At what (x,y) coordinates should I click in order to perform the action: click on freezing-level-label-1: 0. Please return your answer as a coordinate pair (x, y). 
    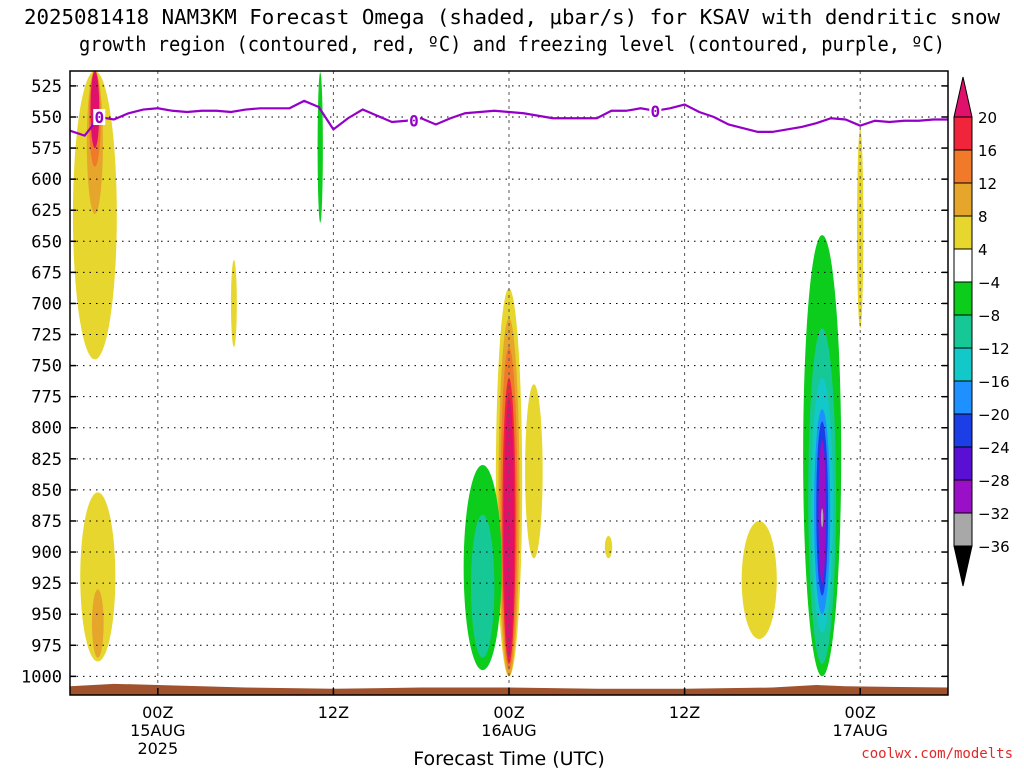
    Looking at the image, I should click on (414, 121).